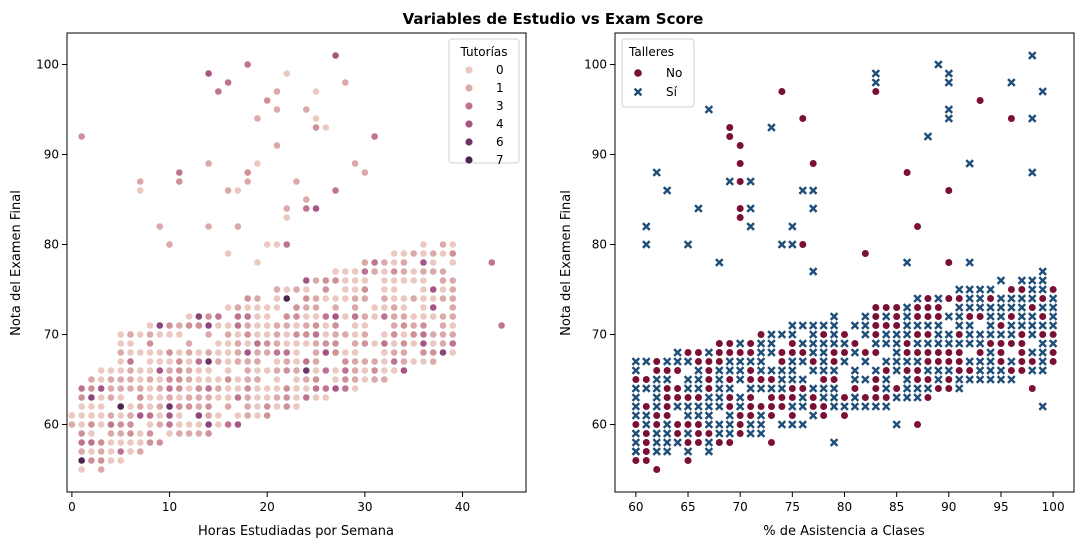 The image size is (1083, 549). What do you see at coordinates (599, 425) in the screenshot?
I see `y-tick-label: 60` at bounding box center [599, 425].